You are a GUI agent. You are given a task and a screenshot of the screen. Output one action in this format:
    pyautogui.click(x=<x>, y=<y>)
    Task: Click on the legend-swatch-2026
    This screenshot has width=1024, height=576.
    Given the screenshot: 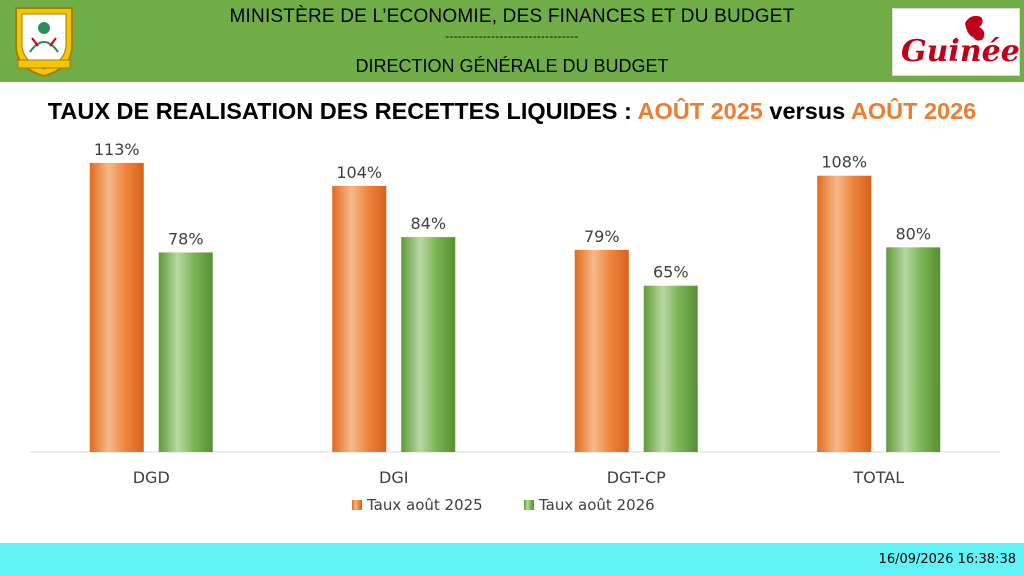 What is the action you would take?
    pyautogui.click(x=529, y=505)
    